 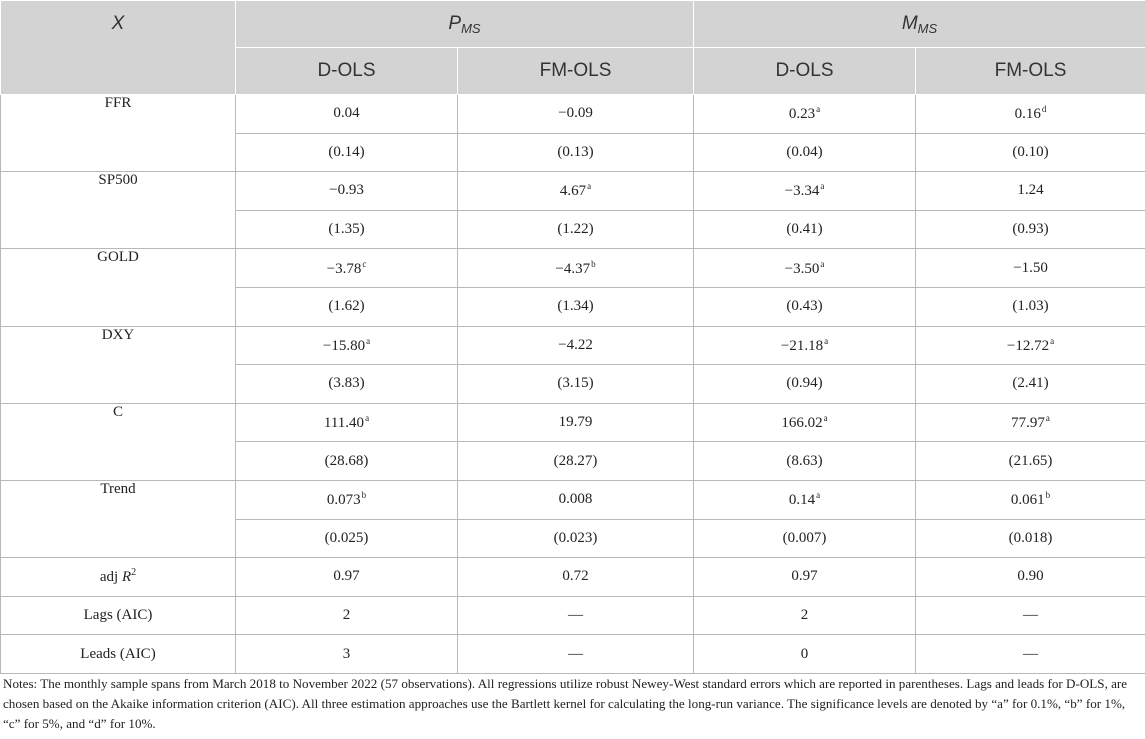 I want to click on table-row-se: (3.83) (3.15) (0.94) (2.41), so click(x=573, y=384).